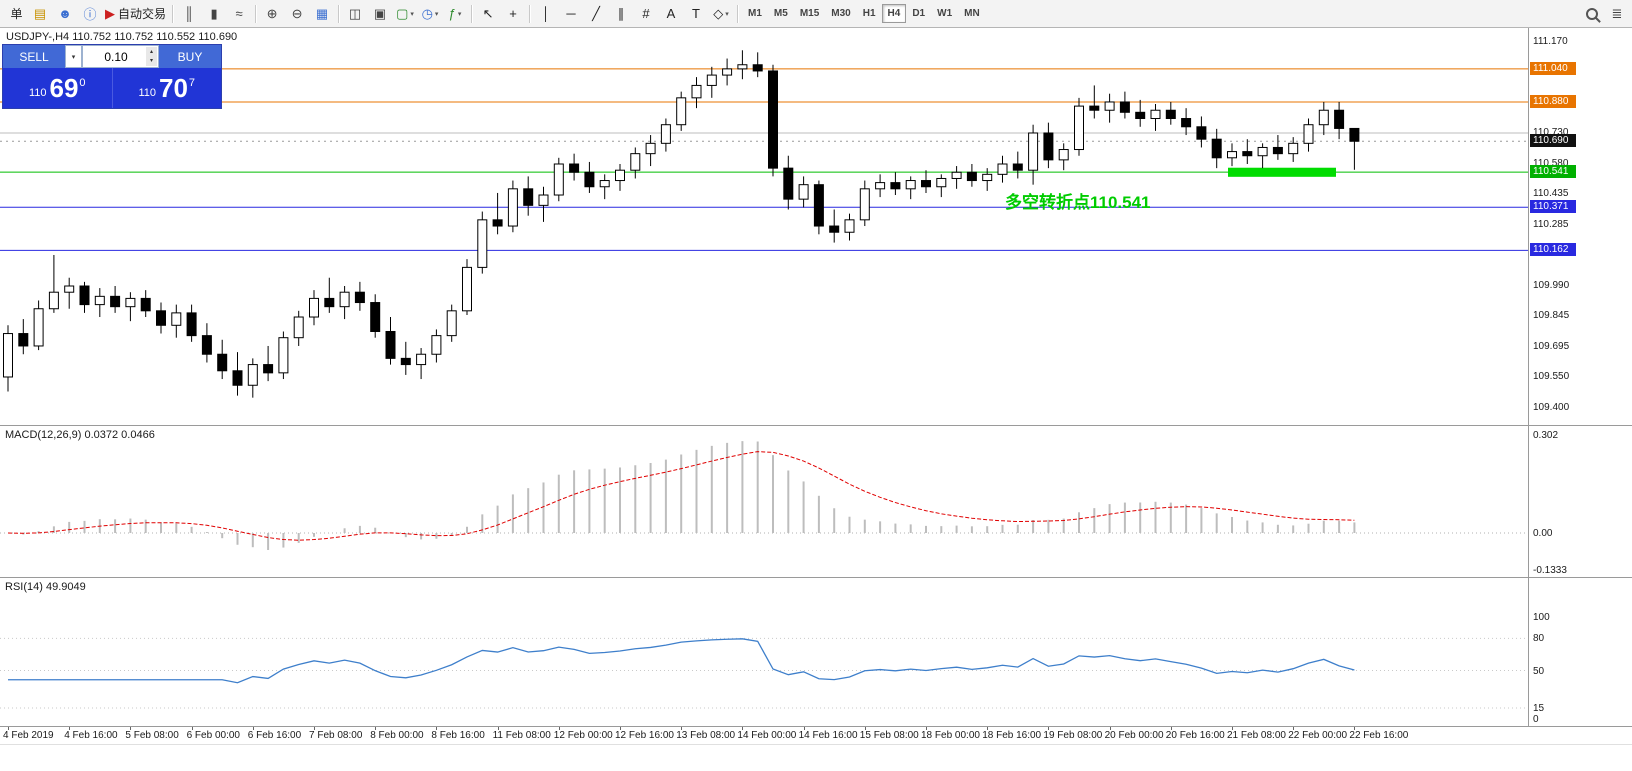 This screenshot has height=771, width=1632. I want to click on channel-icon: ∥, so click(621, 13).